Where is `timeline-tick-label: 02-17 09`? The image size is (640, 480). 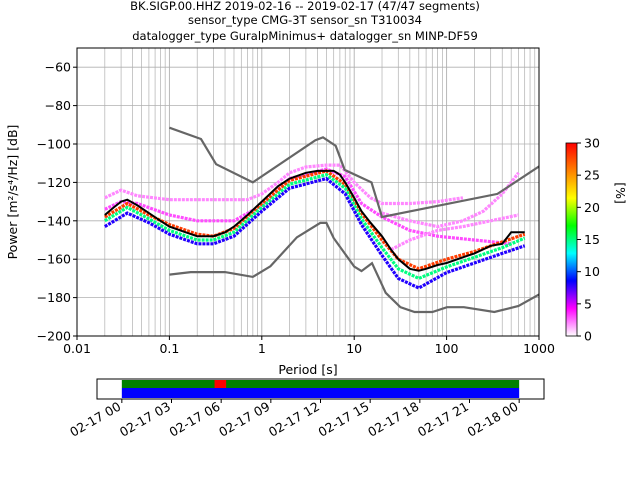
timeline-tick-label: 02-17 09 is located at coordinates (244, 419).